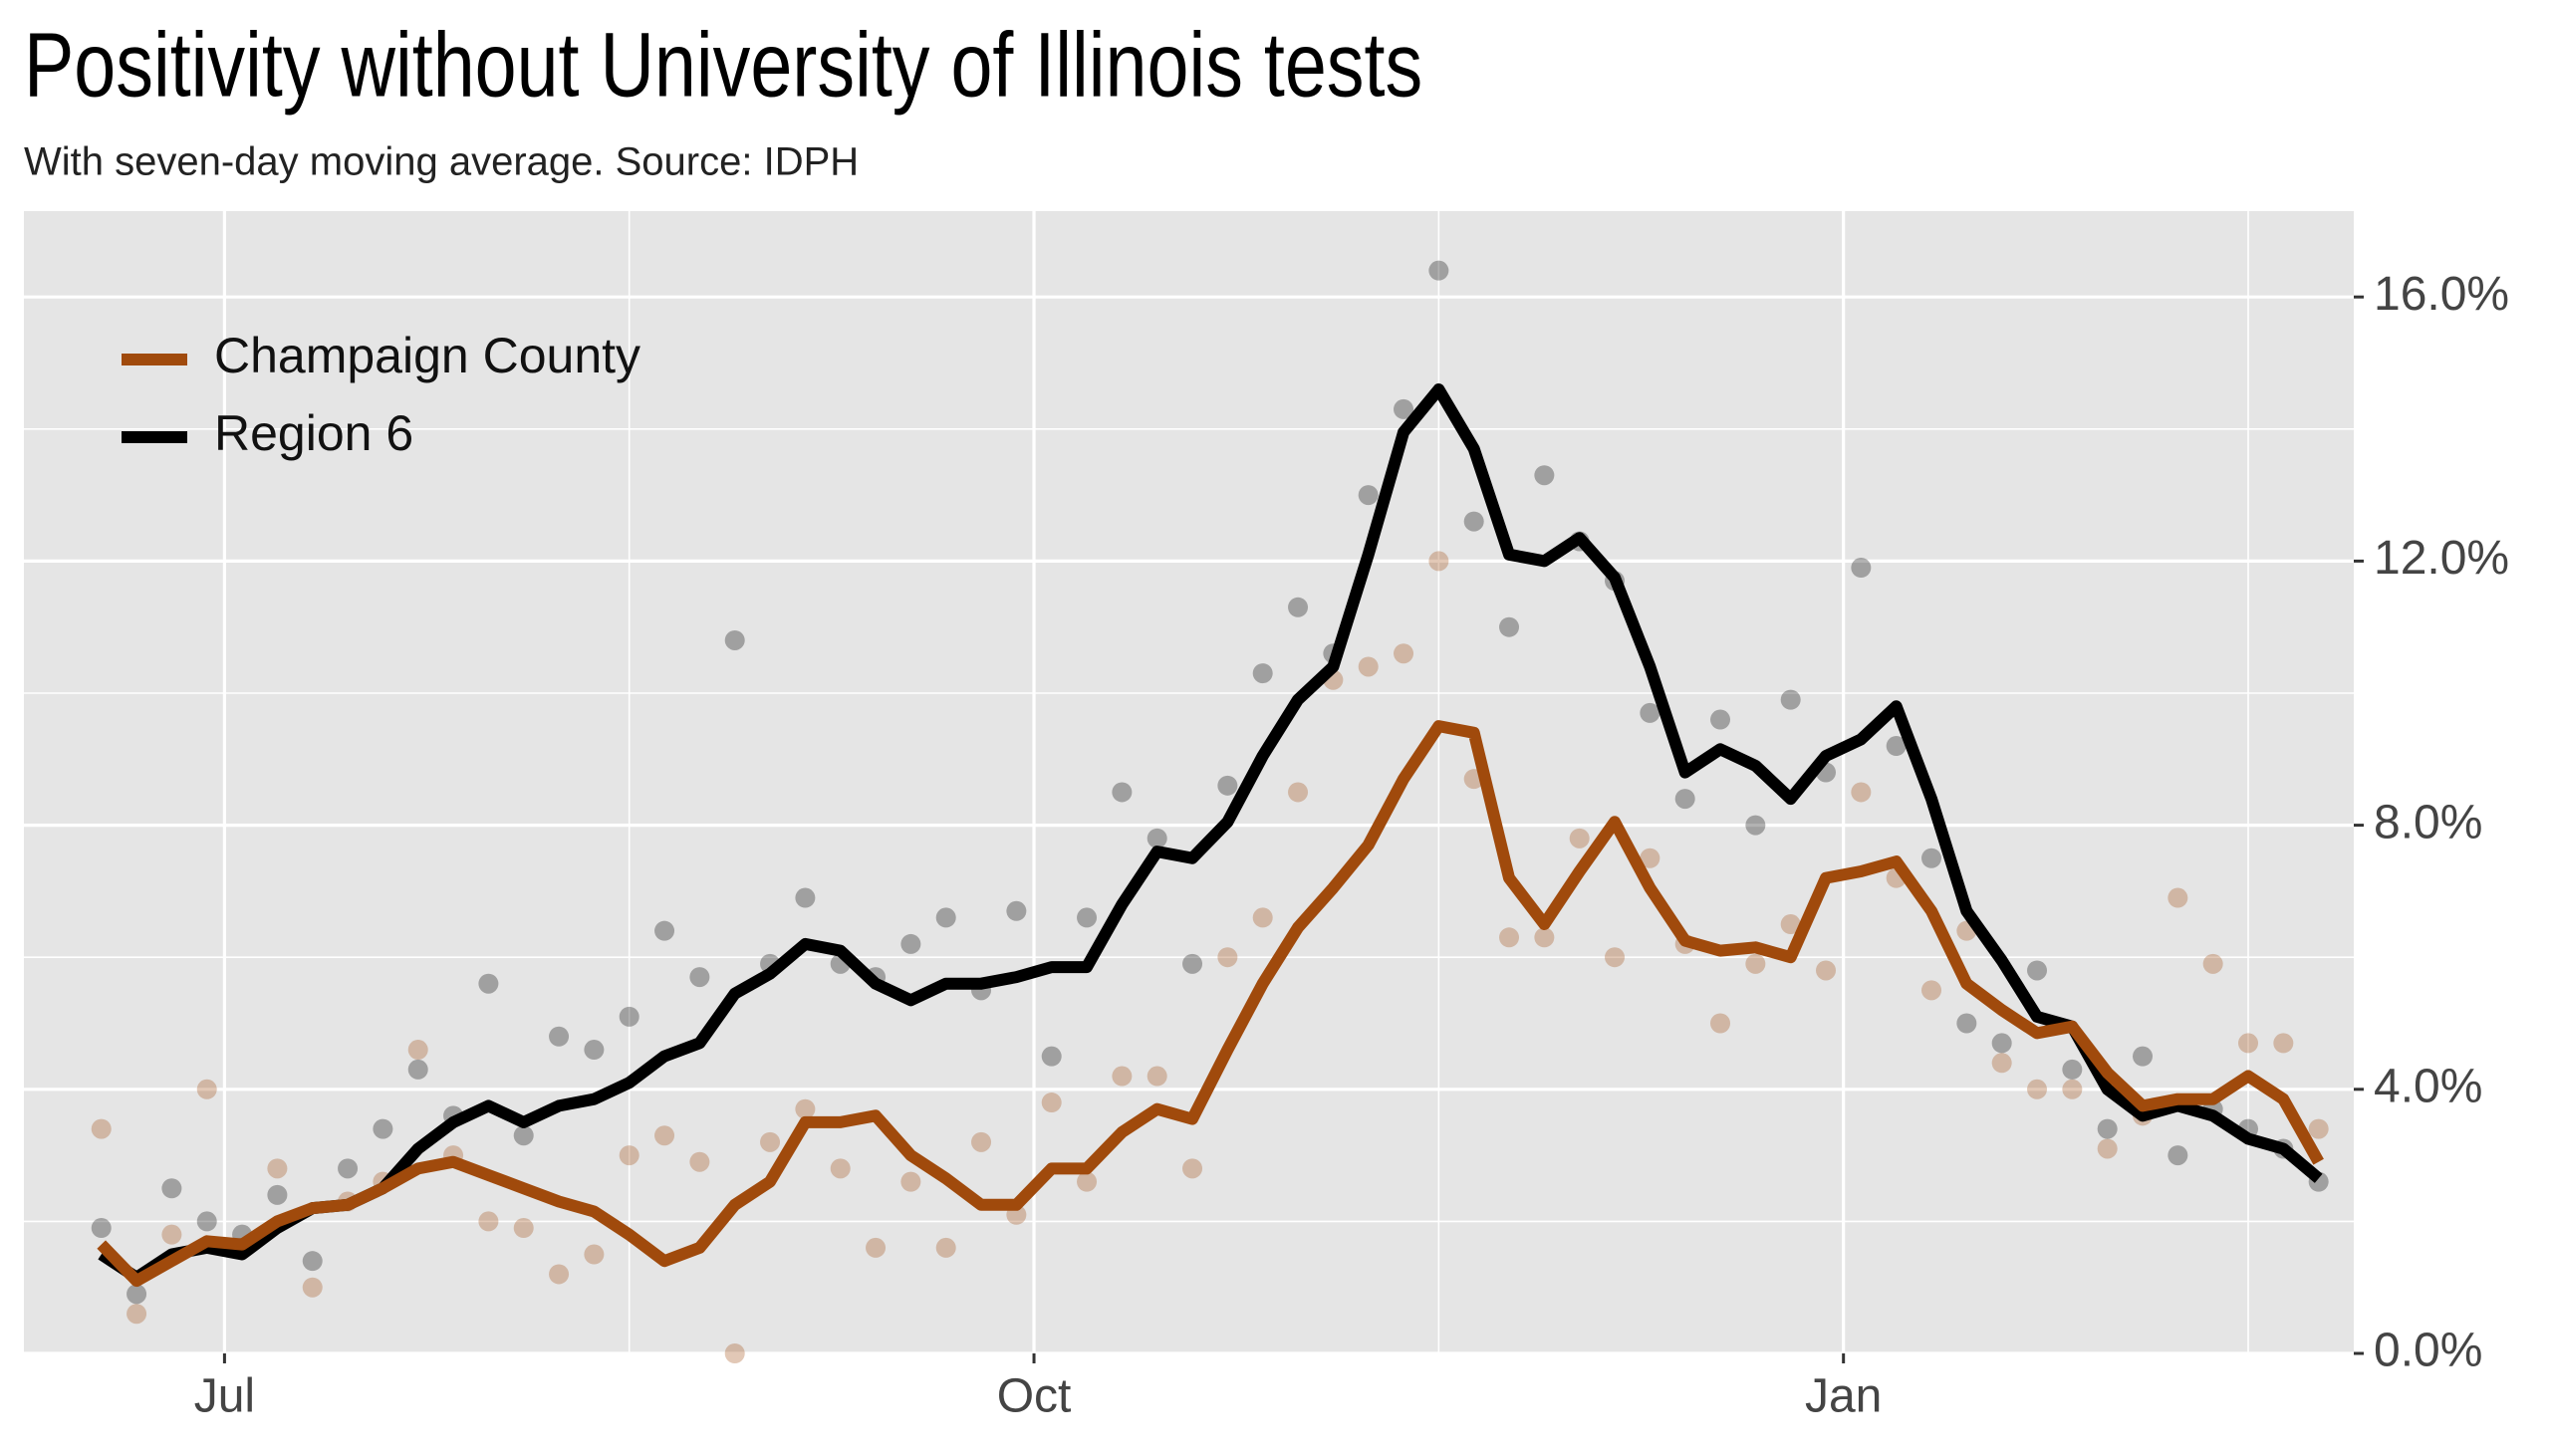  Describe the element at coordinates (313, 433) in the screenshot. I see `legend-label: Region 6` at that location.